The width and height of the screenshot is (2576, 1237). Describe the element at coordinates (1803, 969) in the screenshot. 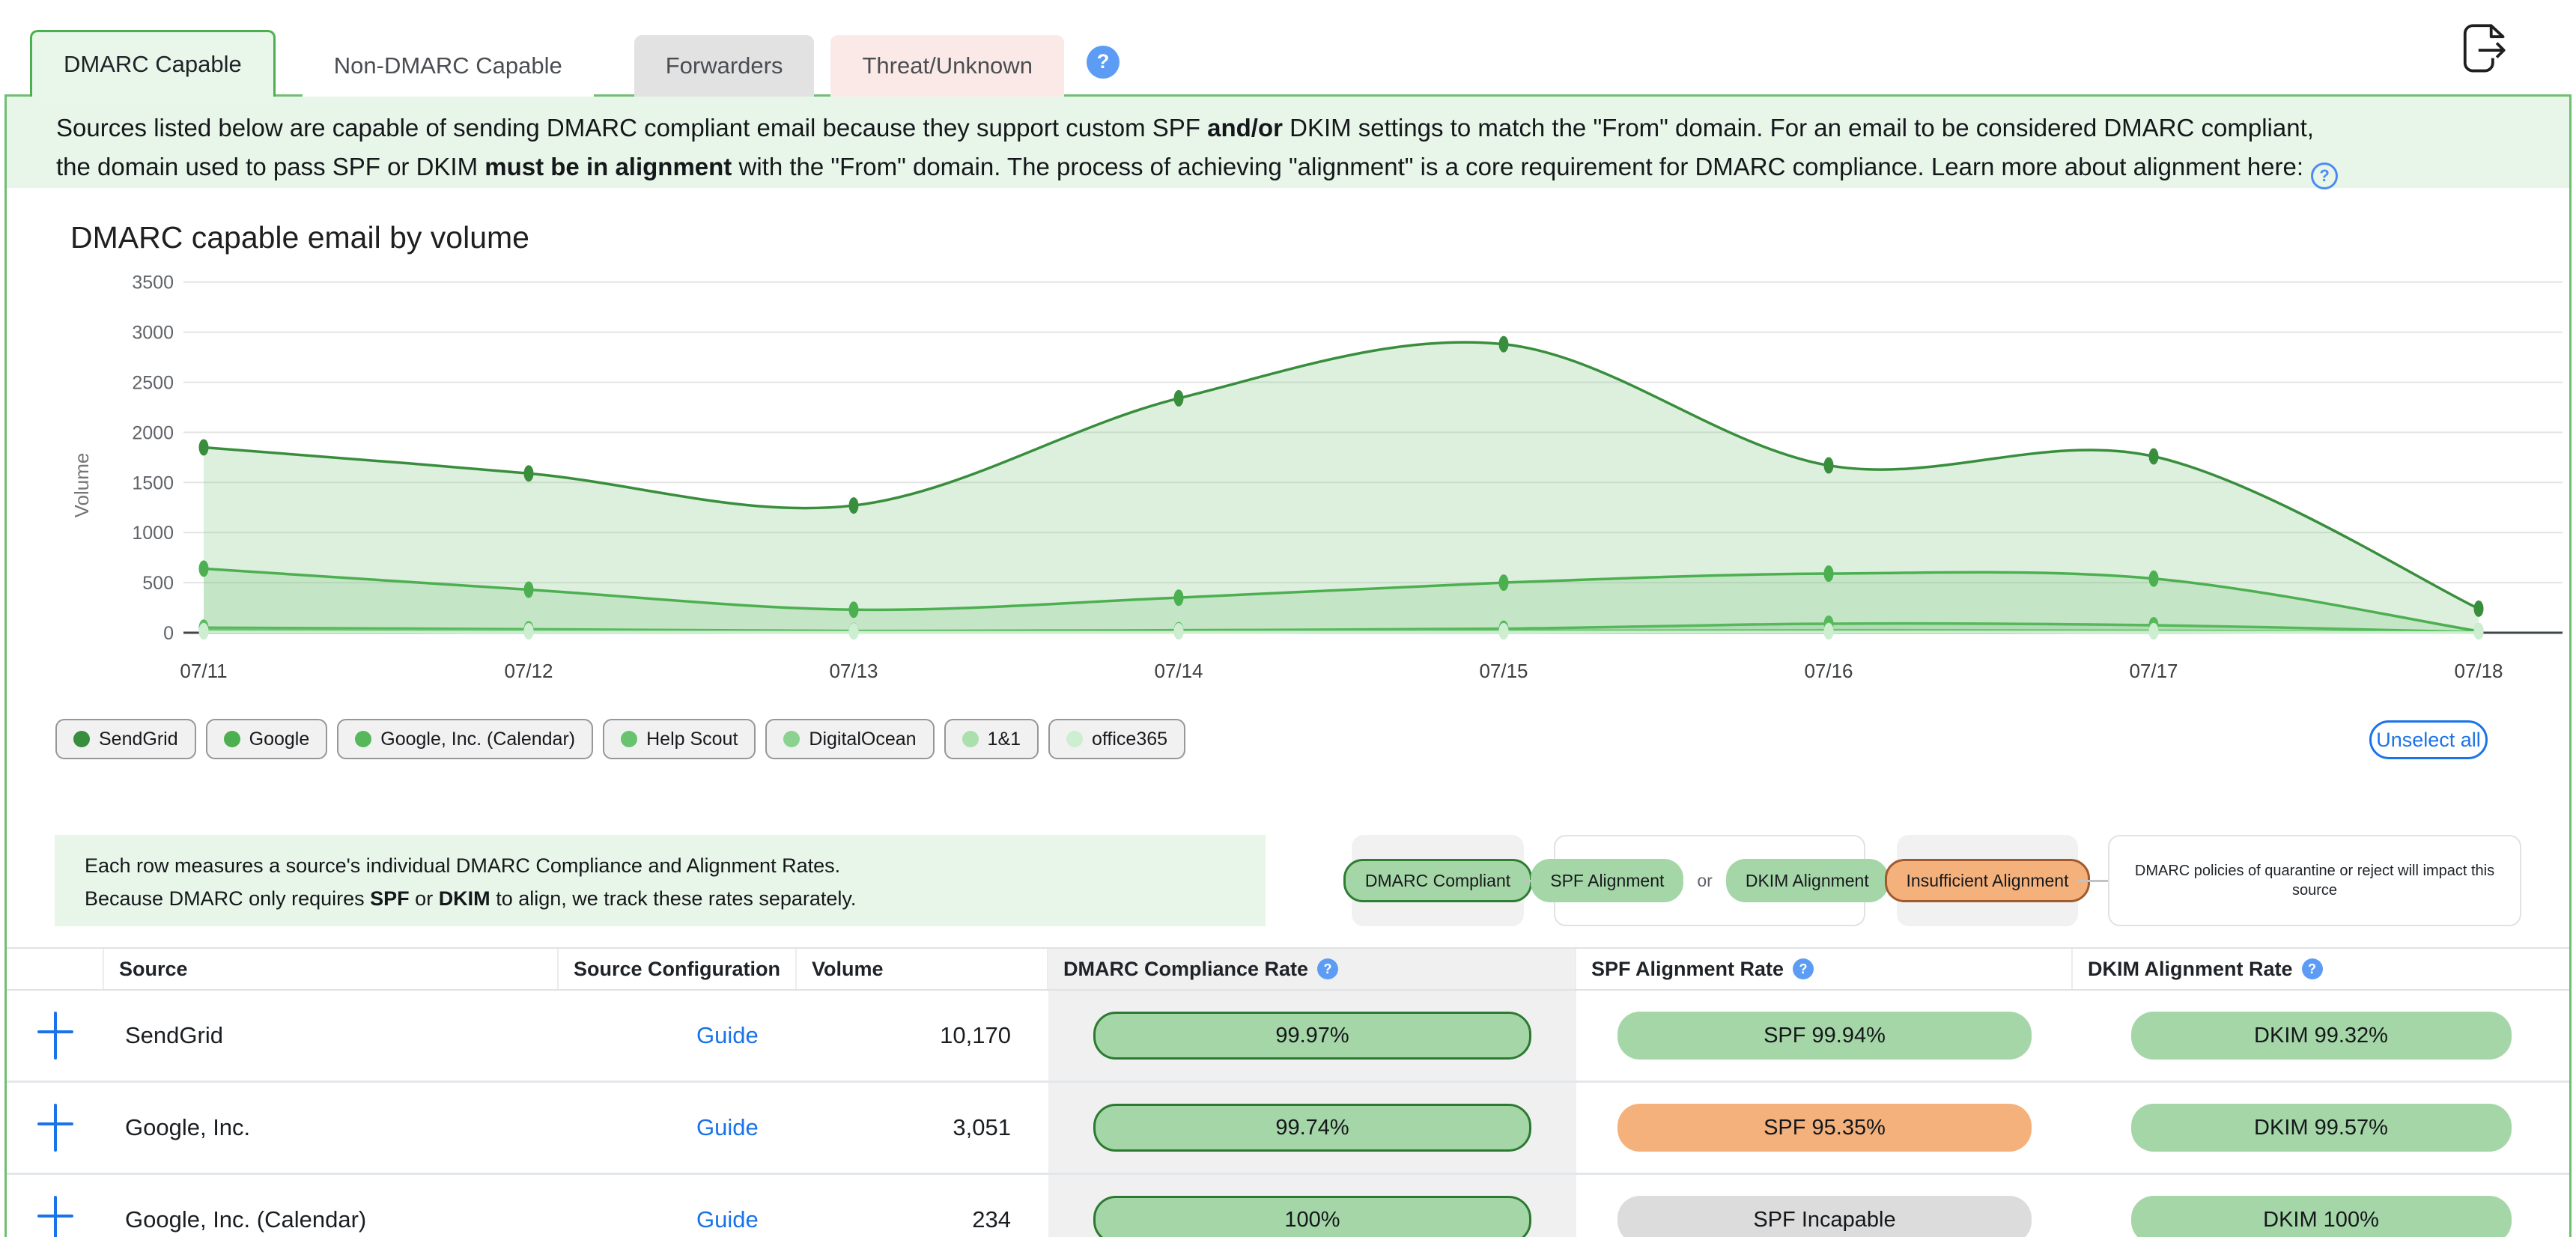

I see `spf-rate-help-icon: ?` at that location.